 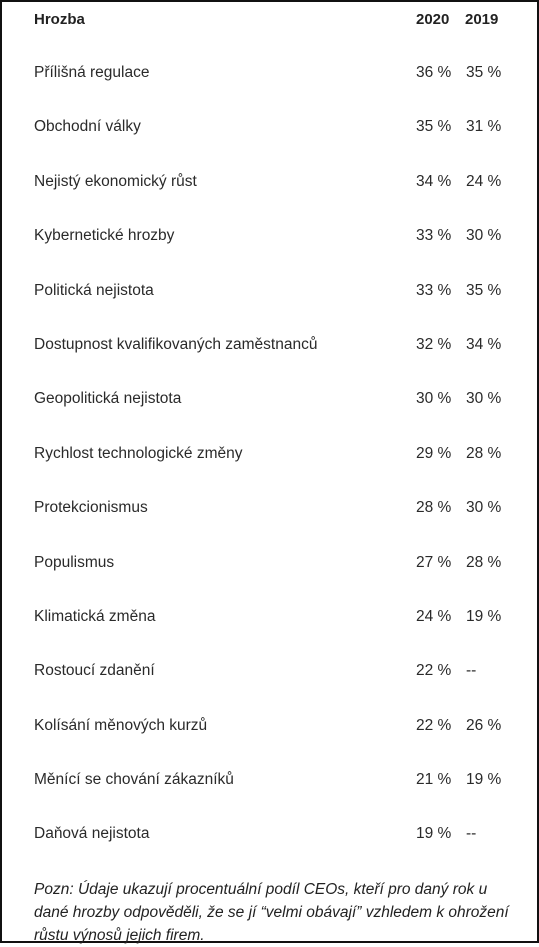 What do you see at coordinates (434, 72) in the screenshot?
I see `value-2020: 36 %` at bounding box center [434, 72].